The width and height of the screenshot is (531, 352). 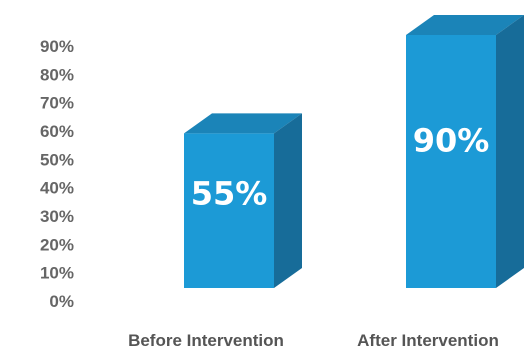 What do you see at coordinates (451, 140) in the screenshot?
I see `data-label: 90%` at bounding box center [451, 140].